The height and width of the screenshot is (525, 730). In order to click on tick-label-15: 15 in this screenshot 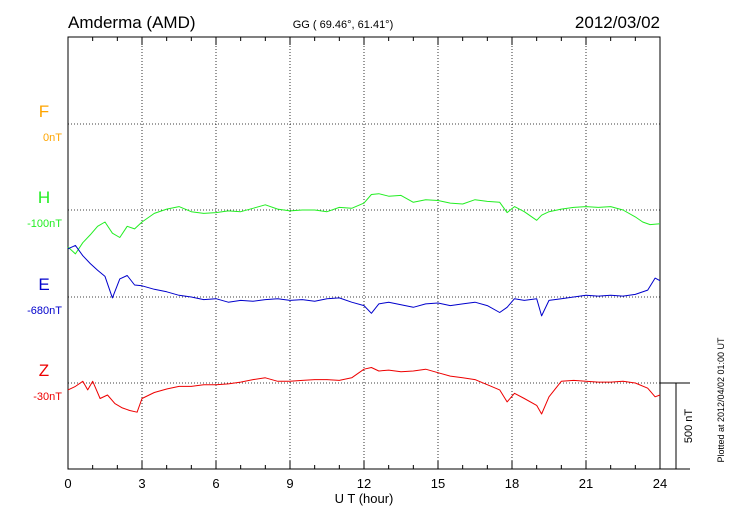, I will do `click(438, 483)`.